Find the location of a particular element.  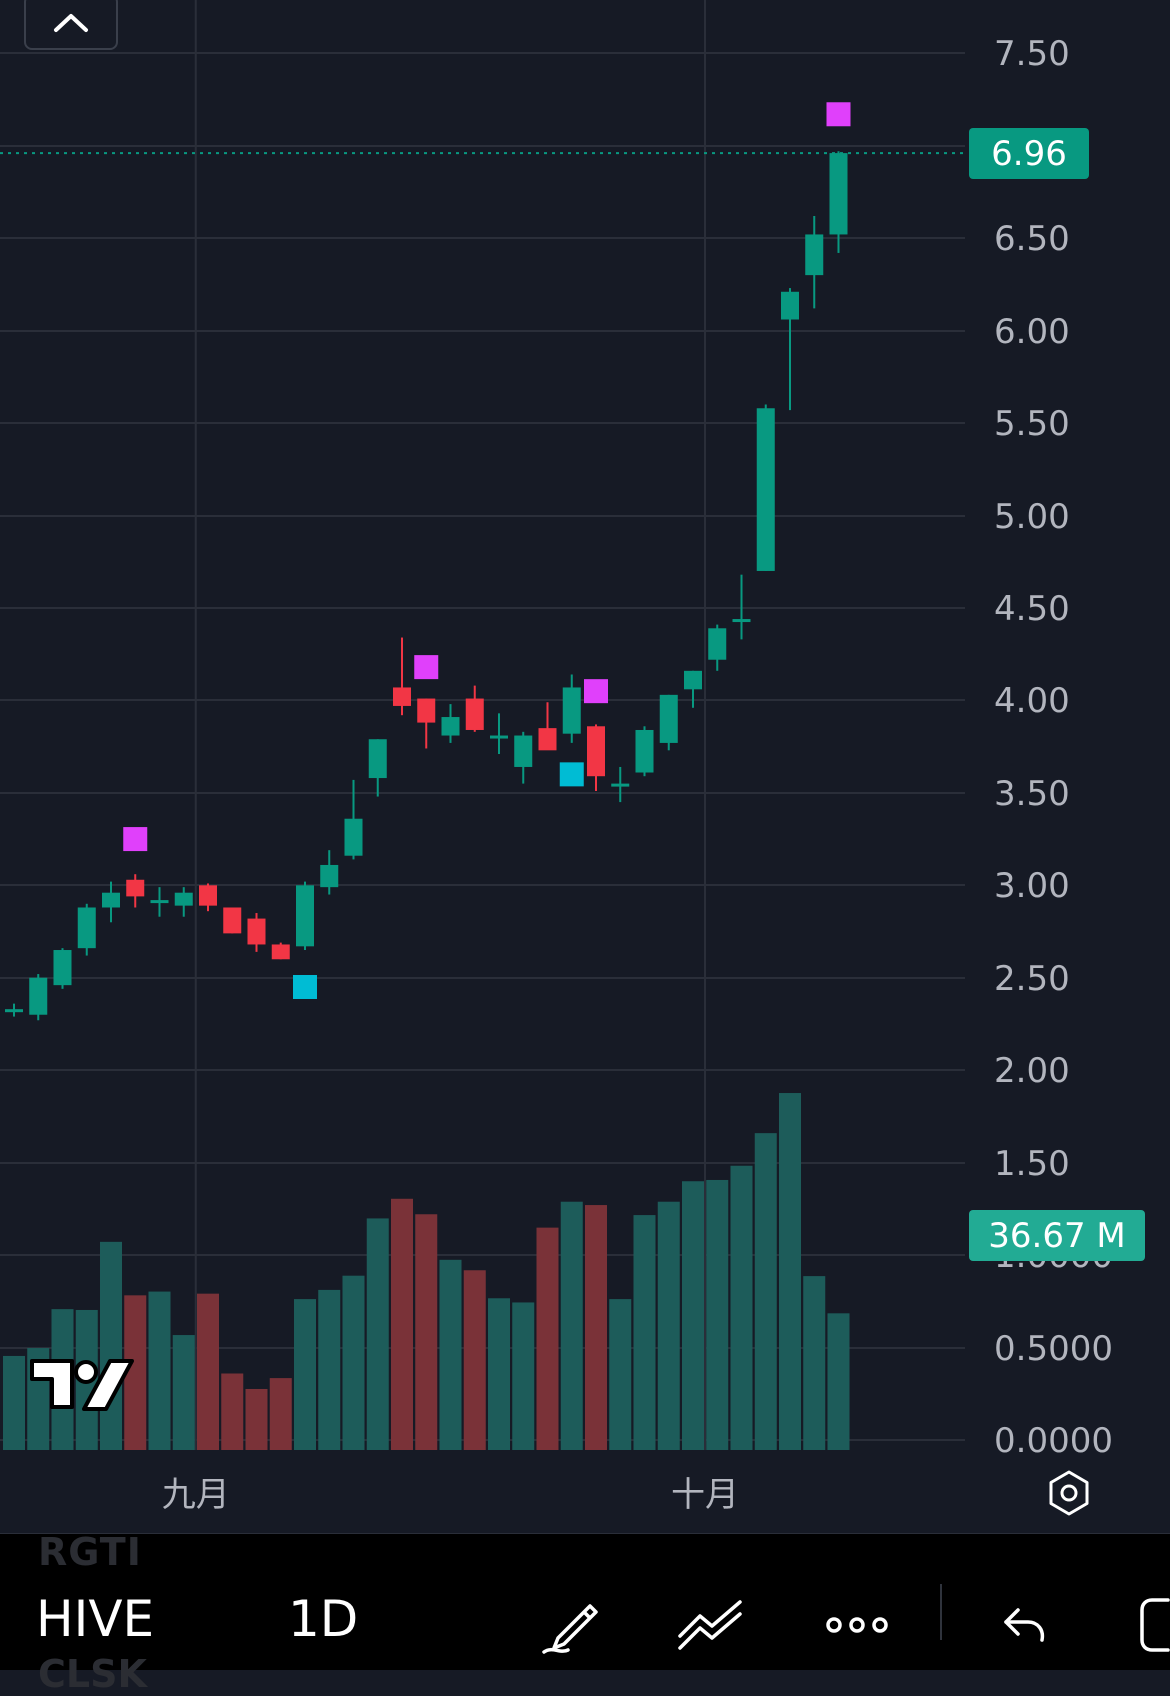

chevron-up-icon is located at coordinates (71, 23).